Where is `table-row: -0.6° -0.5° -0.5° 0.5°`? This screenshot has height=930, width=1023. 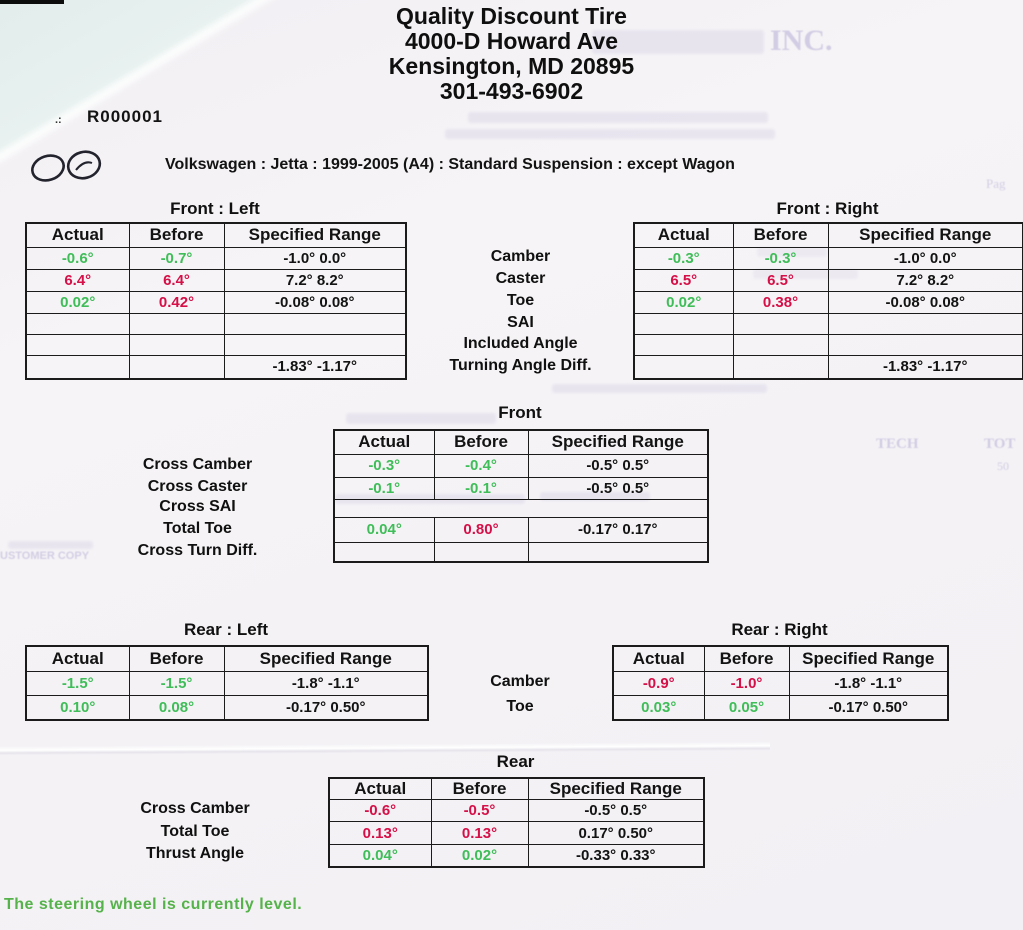 table-row: -0.6° -0.5° -0.5° 0.5° is located at coordinates (516, 810).